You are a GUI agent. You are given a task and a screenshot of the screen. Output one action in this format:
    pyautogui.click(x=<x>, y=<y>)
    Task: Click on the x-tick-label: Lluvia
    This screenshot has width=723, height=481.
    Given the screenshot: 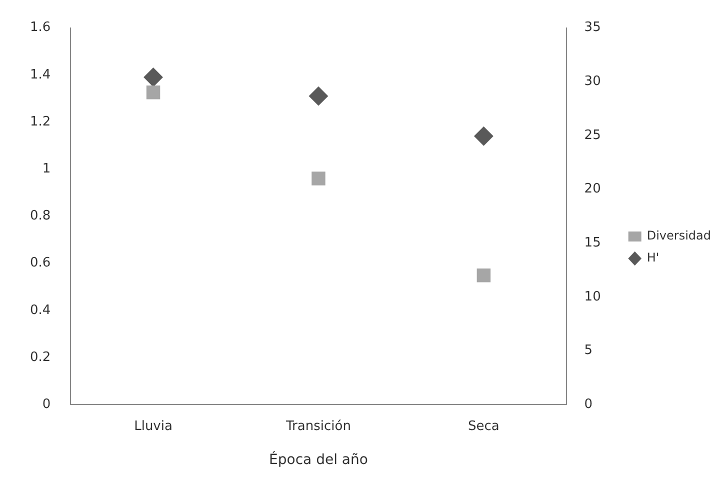 What is the action you would take?
    pyautogui.click(x=153, y=426)
    